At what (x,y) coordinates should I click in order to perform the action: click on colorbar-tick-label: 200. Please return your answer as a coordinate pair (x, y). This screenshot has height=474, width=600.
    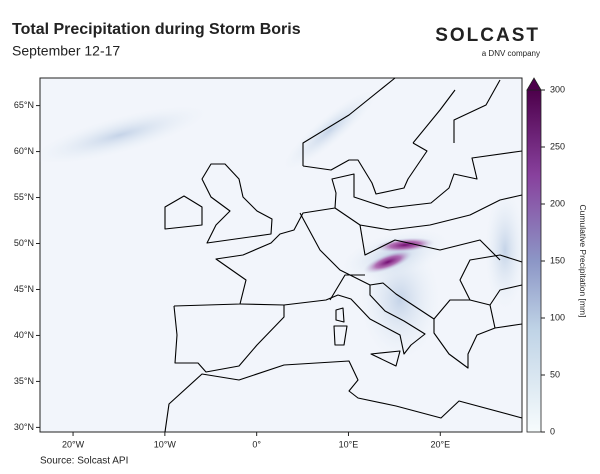
    Looking at the image, I should click on (557, 203).